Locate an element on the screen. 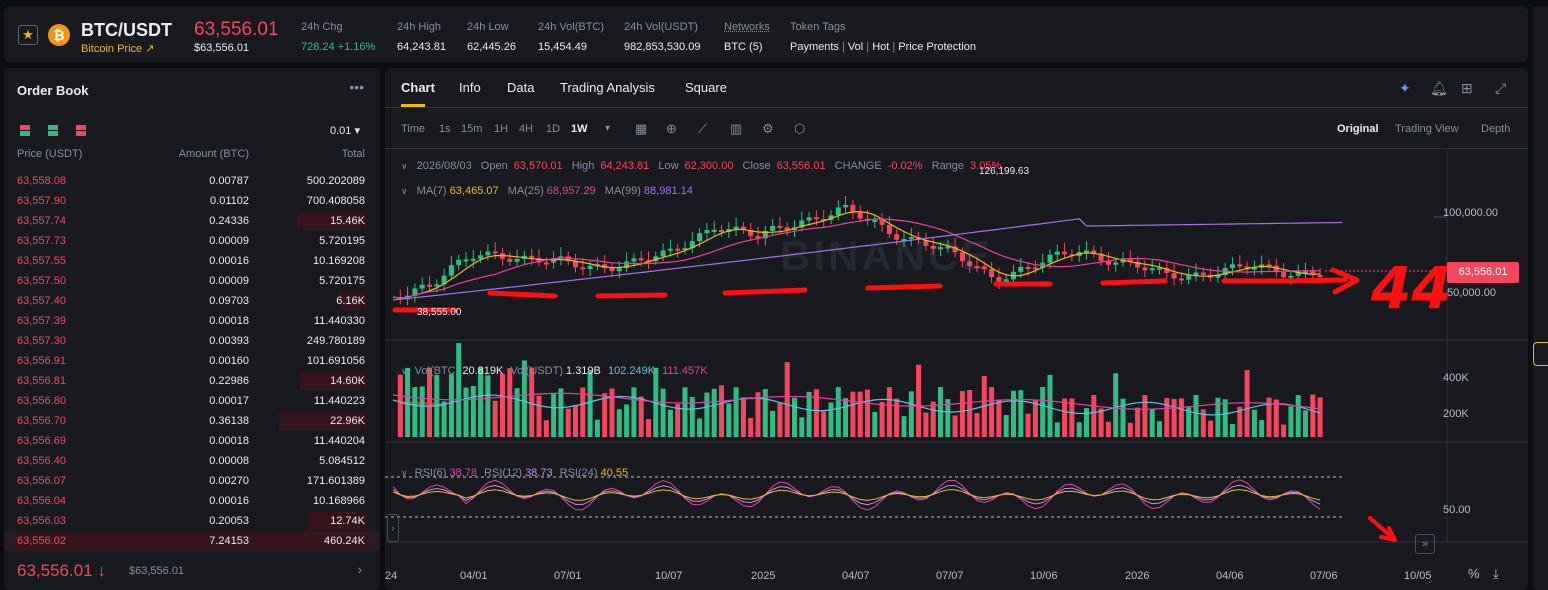  table-row: 63,556.70 0.36138 22.96K is located at coordinates (192, 421).